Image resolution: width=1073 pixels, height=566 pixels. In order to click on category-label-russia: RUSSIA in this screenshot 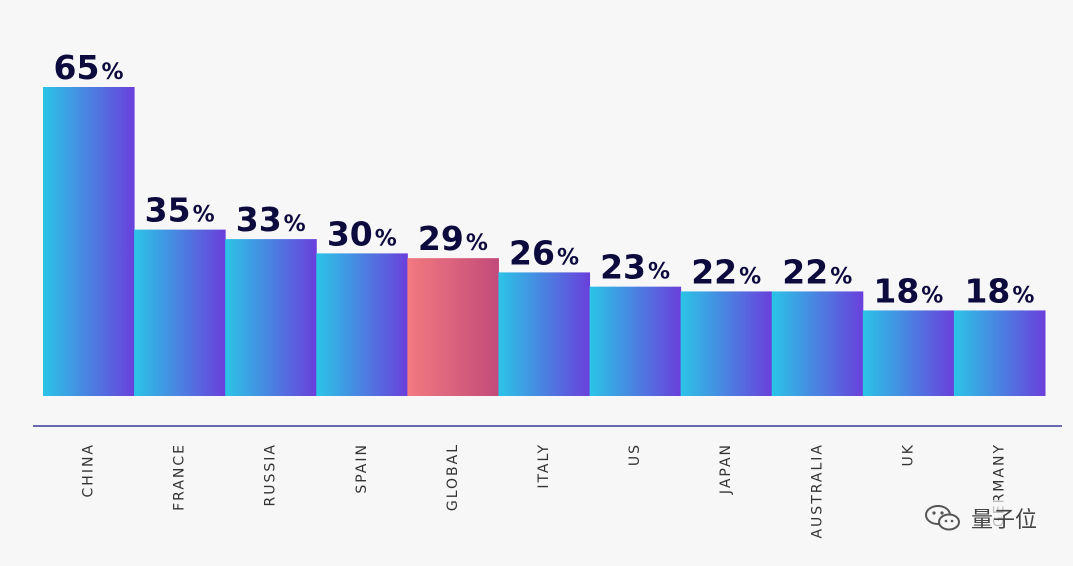, I will do `click(271, 474)`.